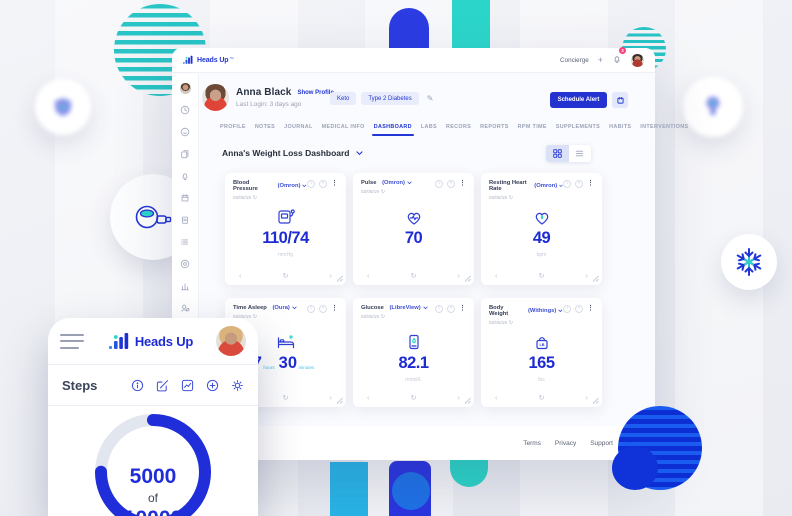 The width and height of the screenshot is (792, 516). I want to click on list-view-button, so click(580, 153).